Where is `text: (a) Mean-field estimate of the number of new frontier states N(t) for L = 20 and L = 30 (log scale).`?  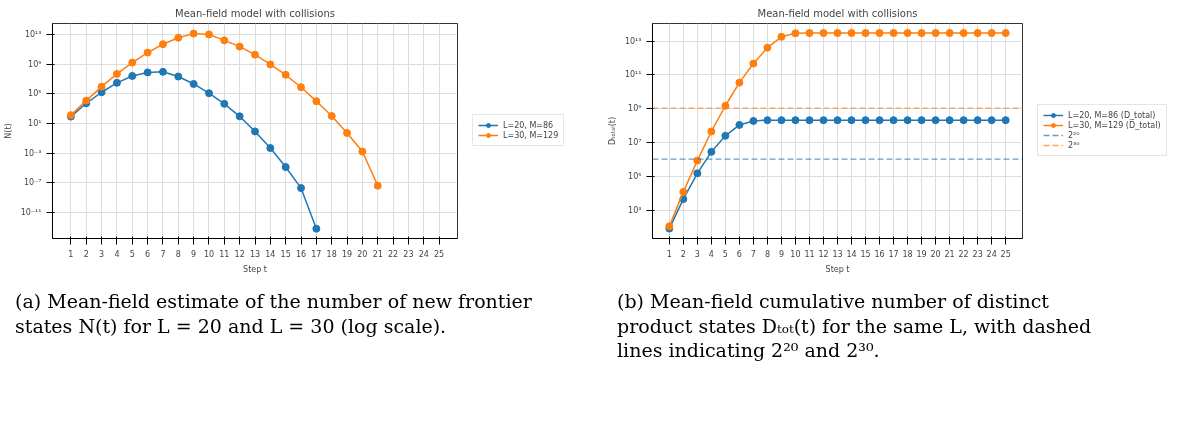 text: (a) Mean-field estimate of the number of new frontier states N(t) for L = 20 and L = 30 (log scale). is located at coordinates (274, 314).